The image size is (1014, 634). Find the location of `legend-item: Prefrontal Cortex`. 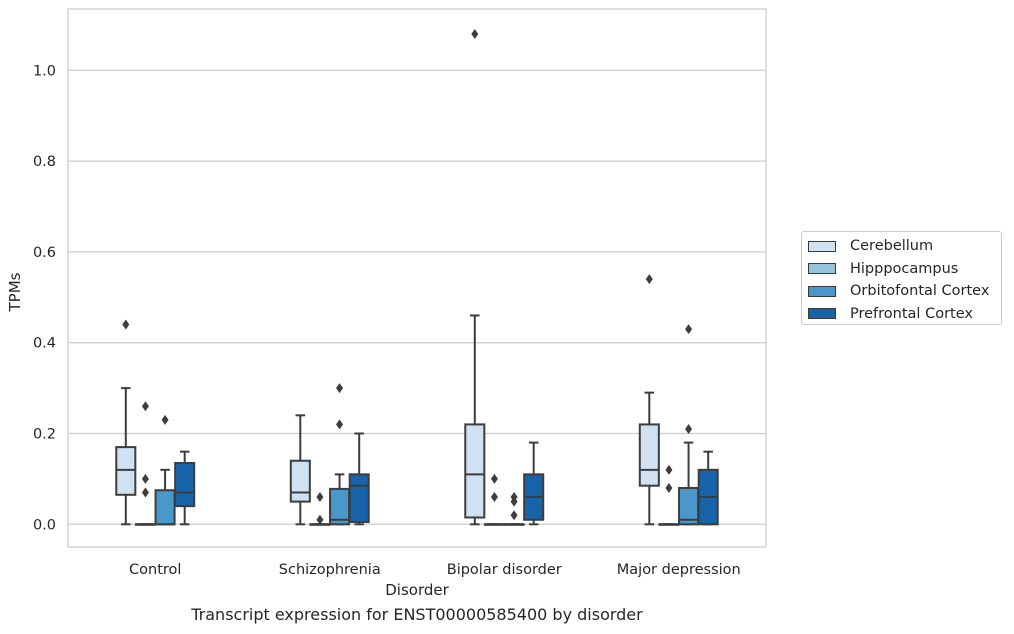

legend-item: Prefrontal Cortex is located at coordinates (890, 314).